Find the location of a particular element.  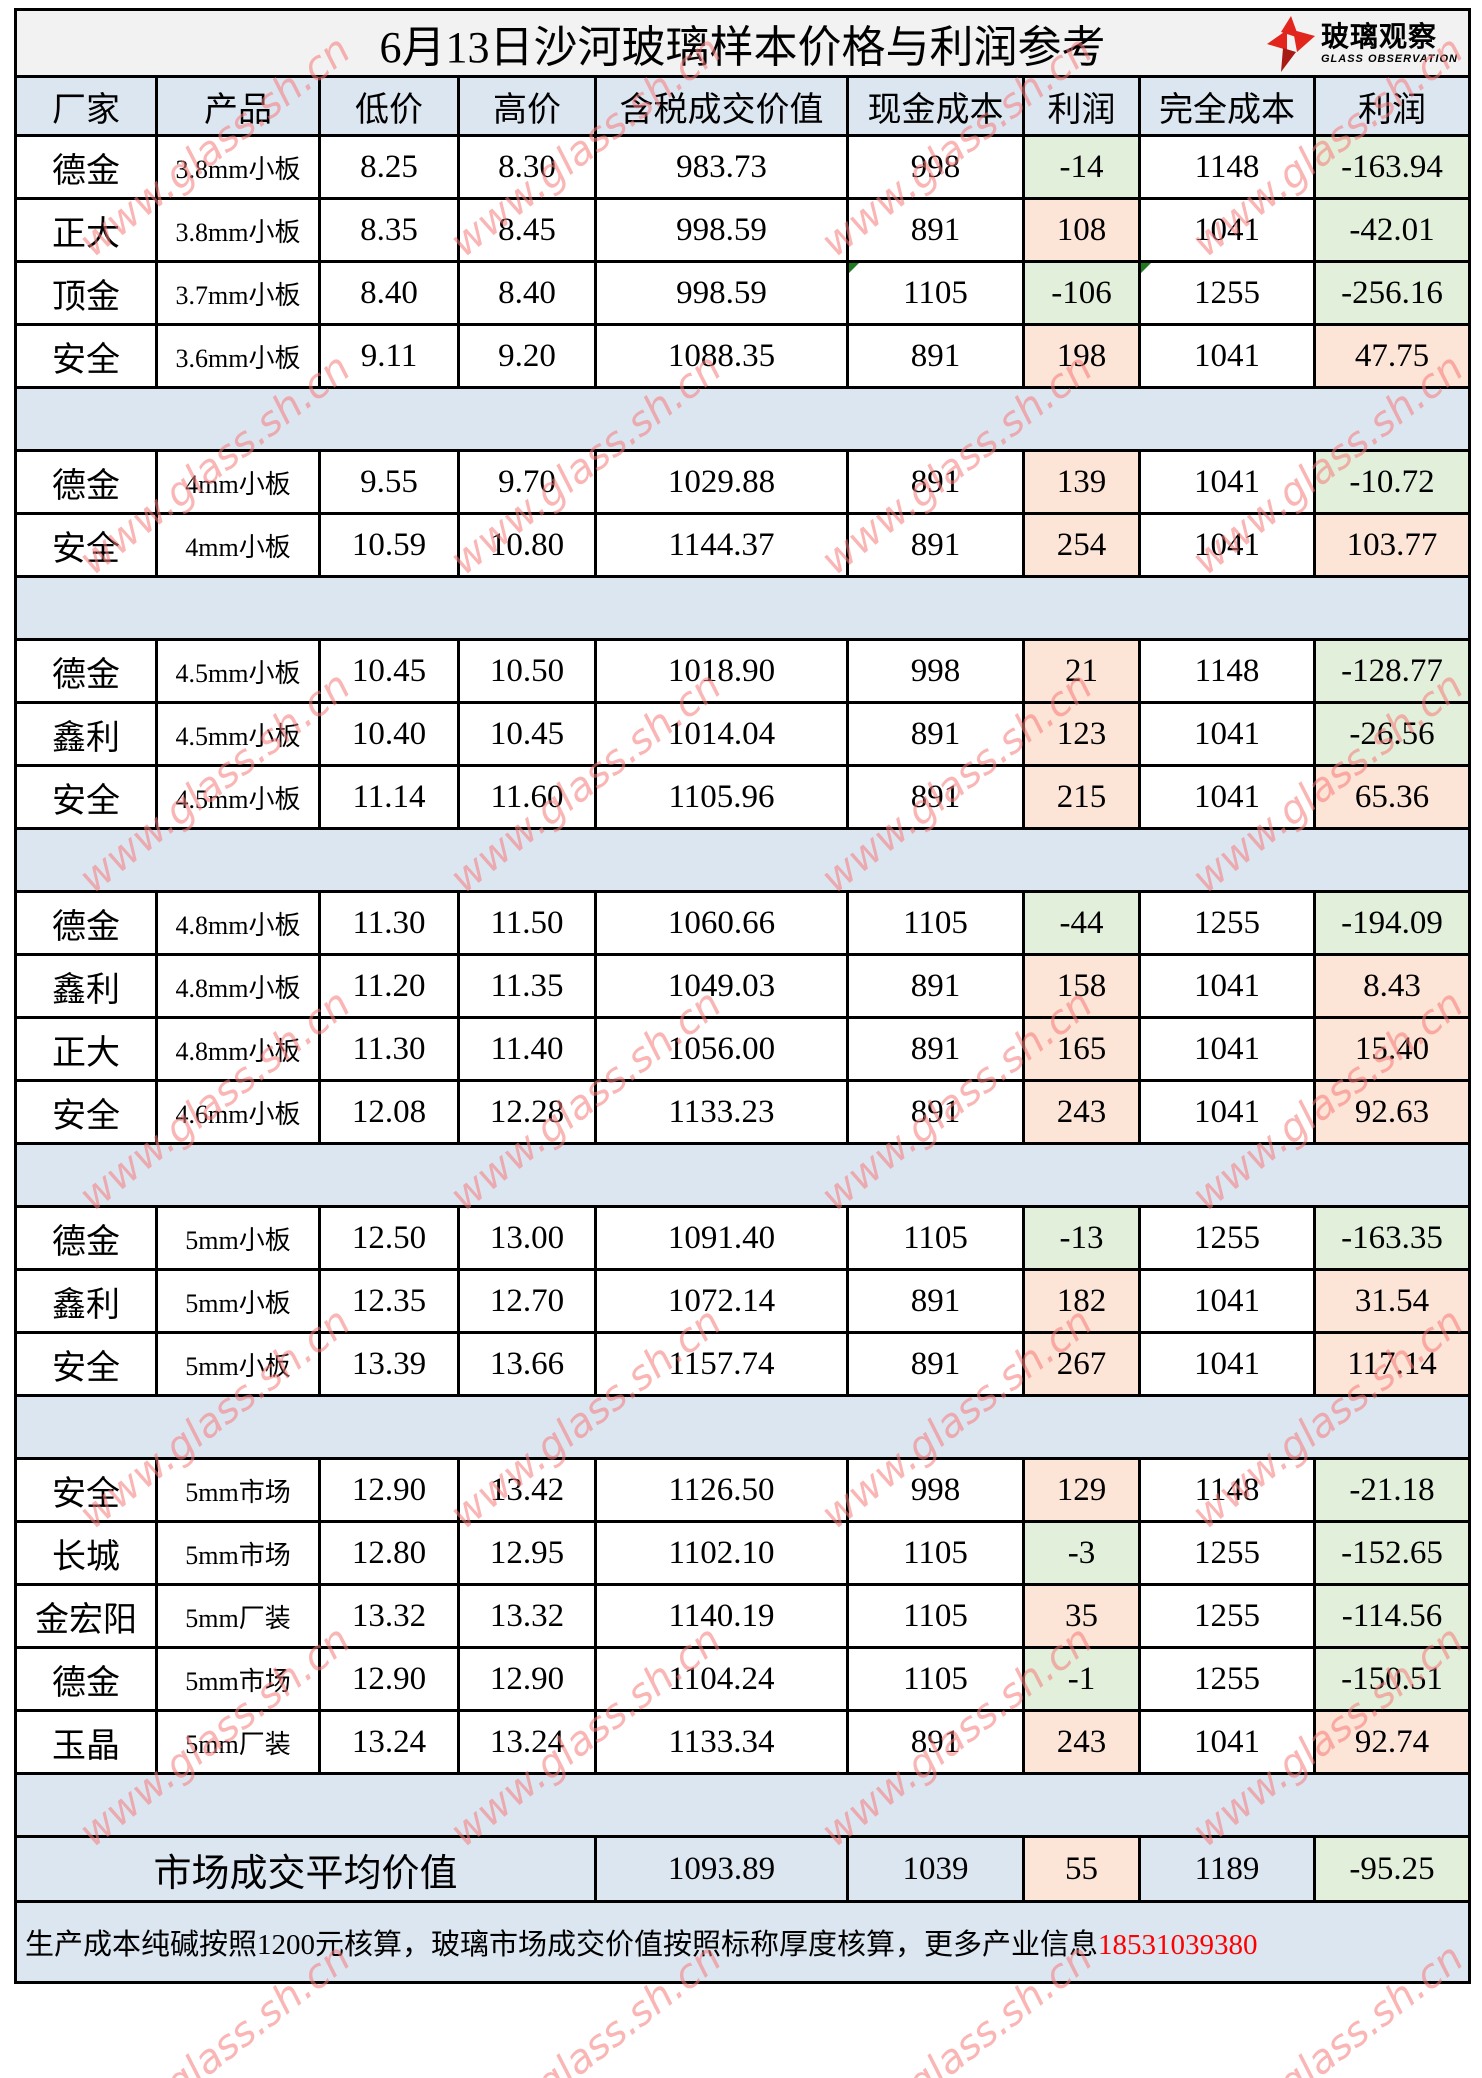

cell-profit-full: -128.77 is located at coordinates (1392, 671).